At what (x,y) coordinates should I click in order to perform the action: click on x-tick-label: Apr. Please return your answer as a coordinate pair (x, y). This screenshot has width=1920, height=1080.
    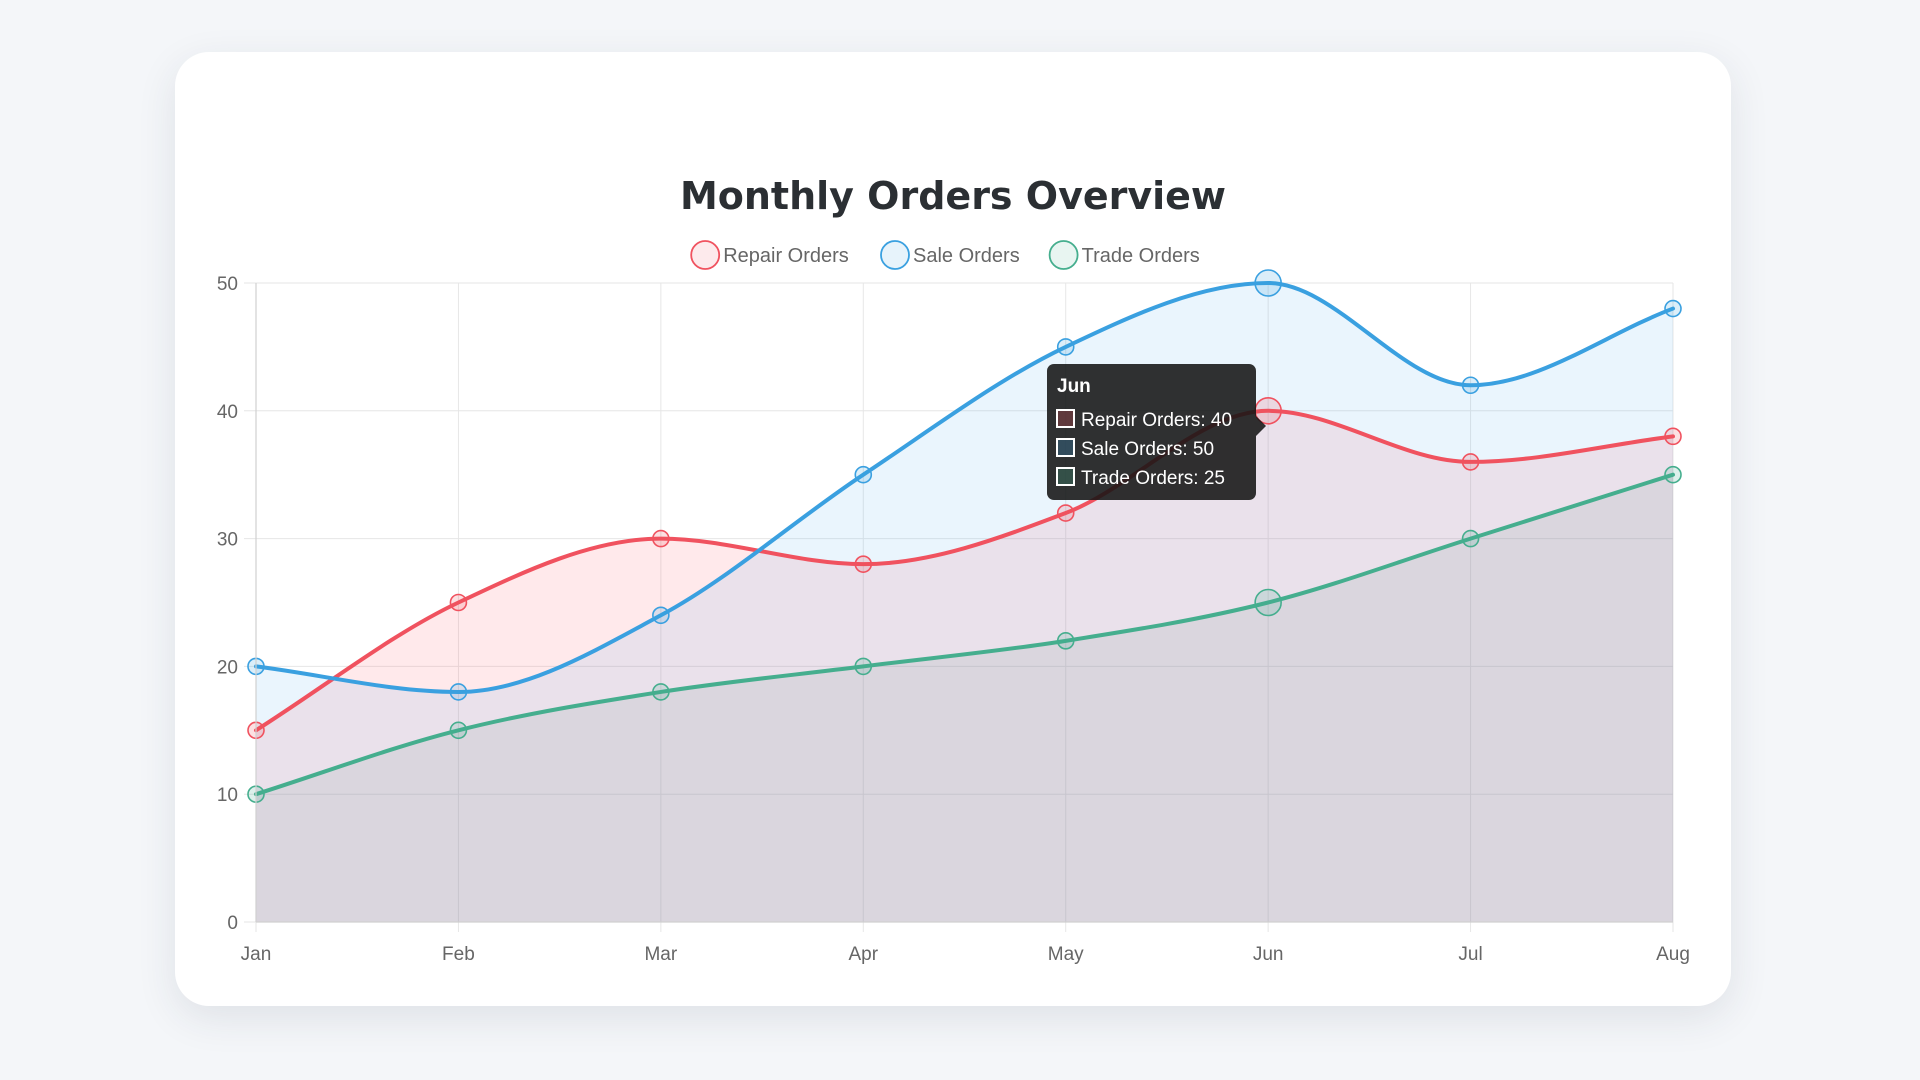
    Looking at the image, I should click on (863, 954).